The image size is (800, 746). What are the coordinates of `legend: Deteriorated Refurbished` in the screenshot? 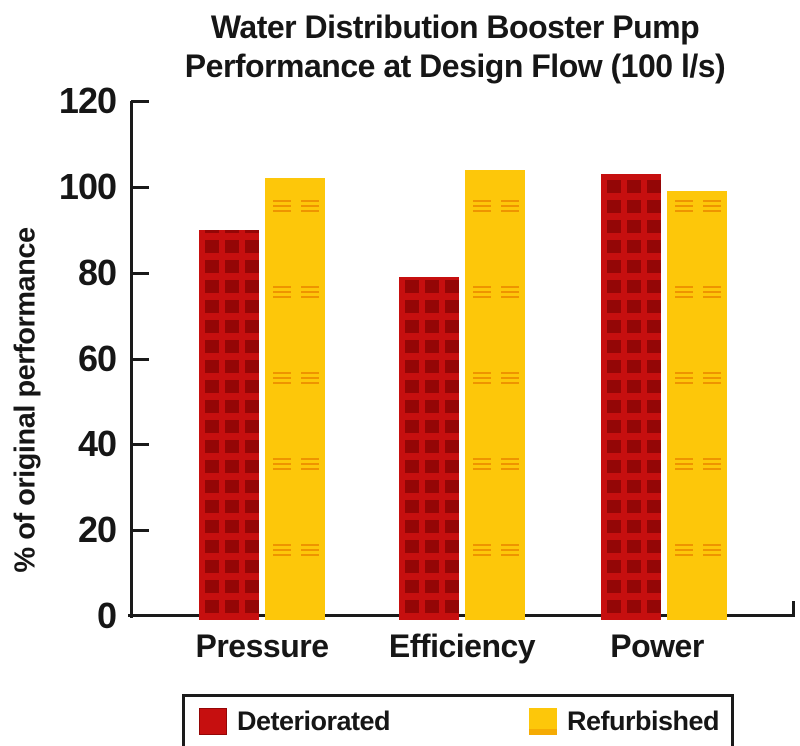 It's located at (458, 720).